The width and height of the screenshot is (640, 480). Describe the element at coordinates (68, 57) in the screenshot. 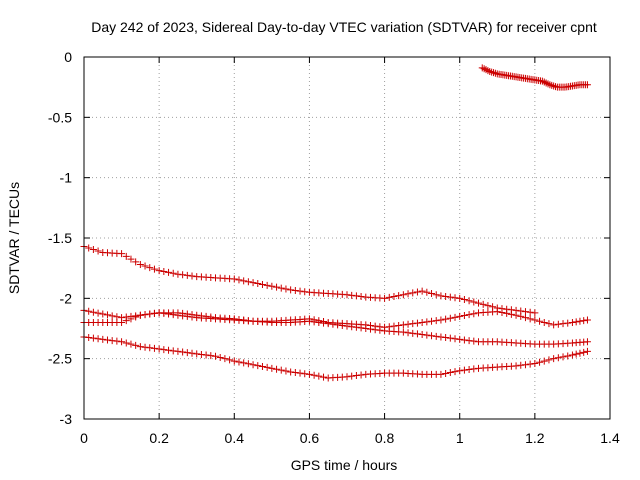

I see `y-tick-label: 0` at that location.